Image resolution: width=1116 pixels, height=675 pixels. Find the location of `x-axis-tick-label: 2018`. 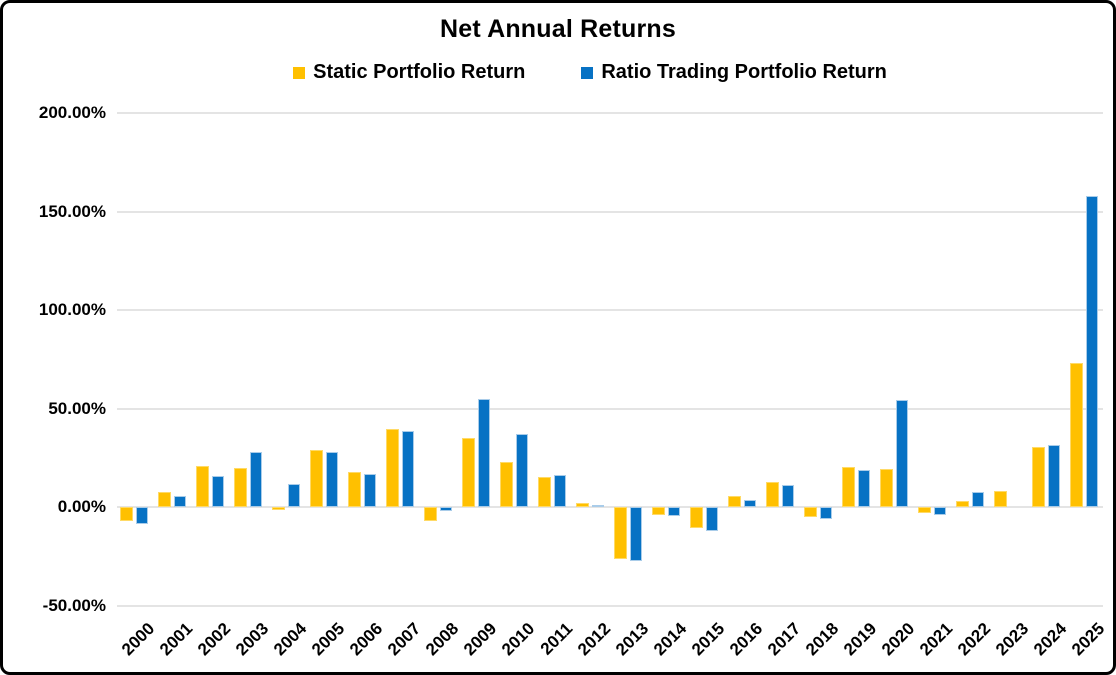

x-axis-tick-label: 2018 is located at coordinates (822, 639).